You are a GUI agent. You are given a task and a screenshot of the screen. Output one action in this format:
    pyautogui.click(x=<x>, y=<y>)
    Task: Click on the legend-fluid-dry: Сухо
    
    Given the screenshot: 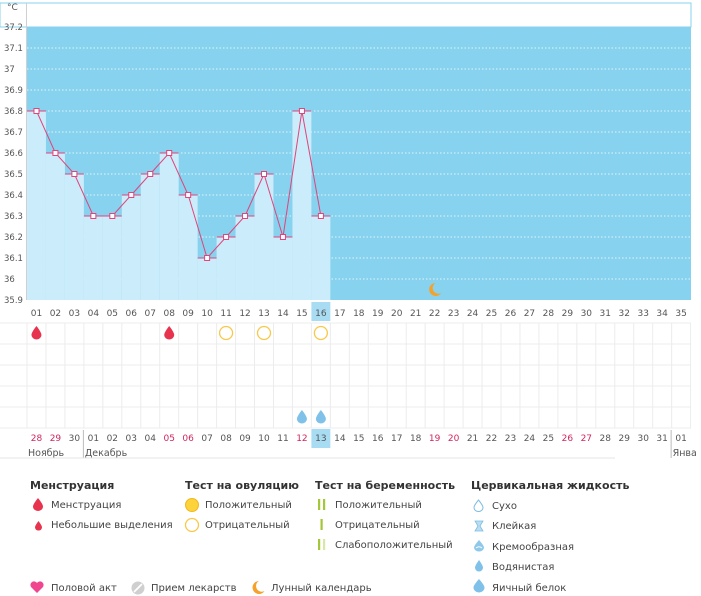 What is the action you would take?
    pyautogui.click(x=504, y=506)
    